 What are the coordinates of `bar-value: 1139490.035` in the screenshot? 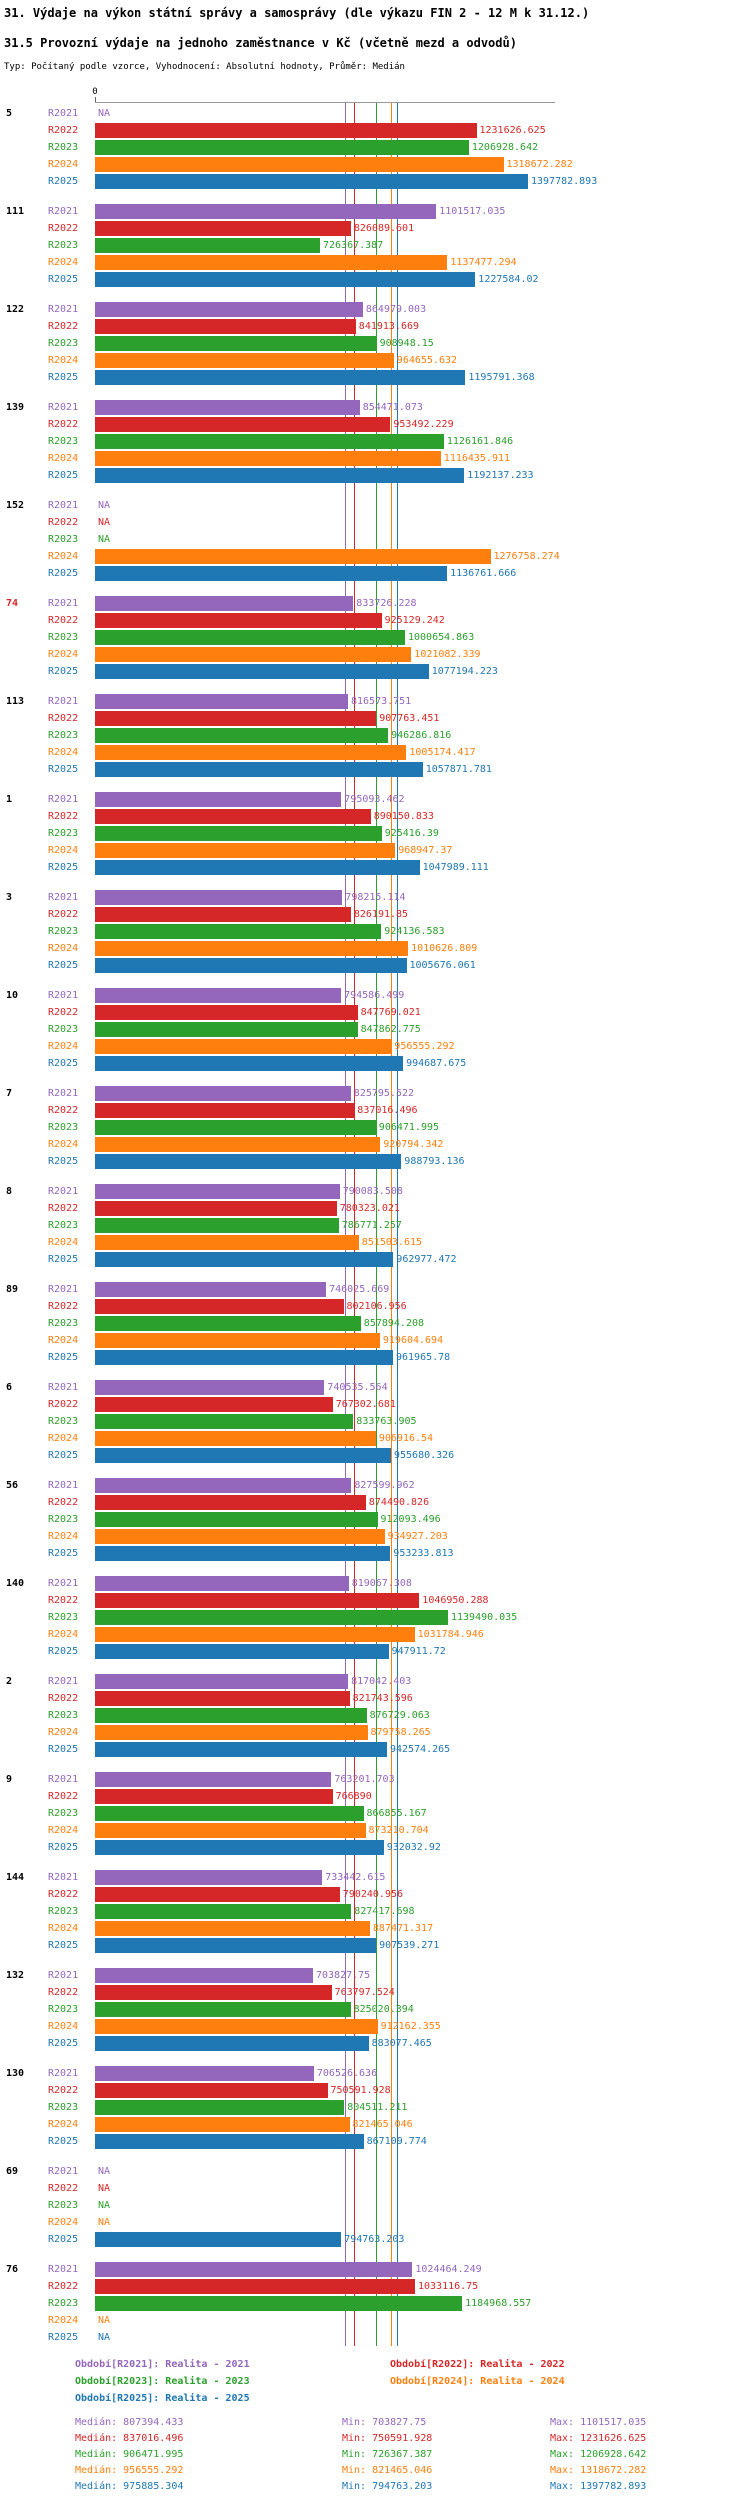 It's located at (484, 1617).